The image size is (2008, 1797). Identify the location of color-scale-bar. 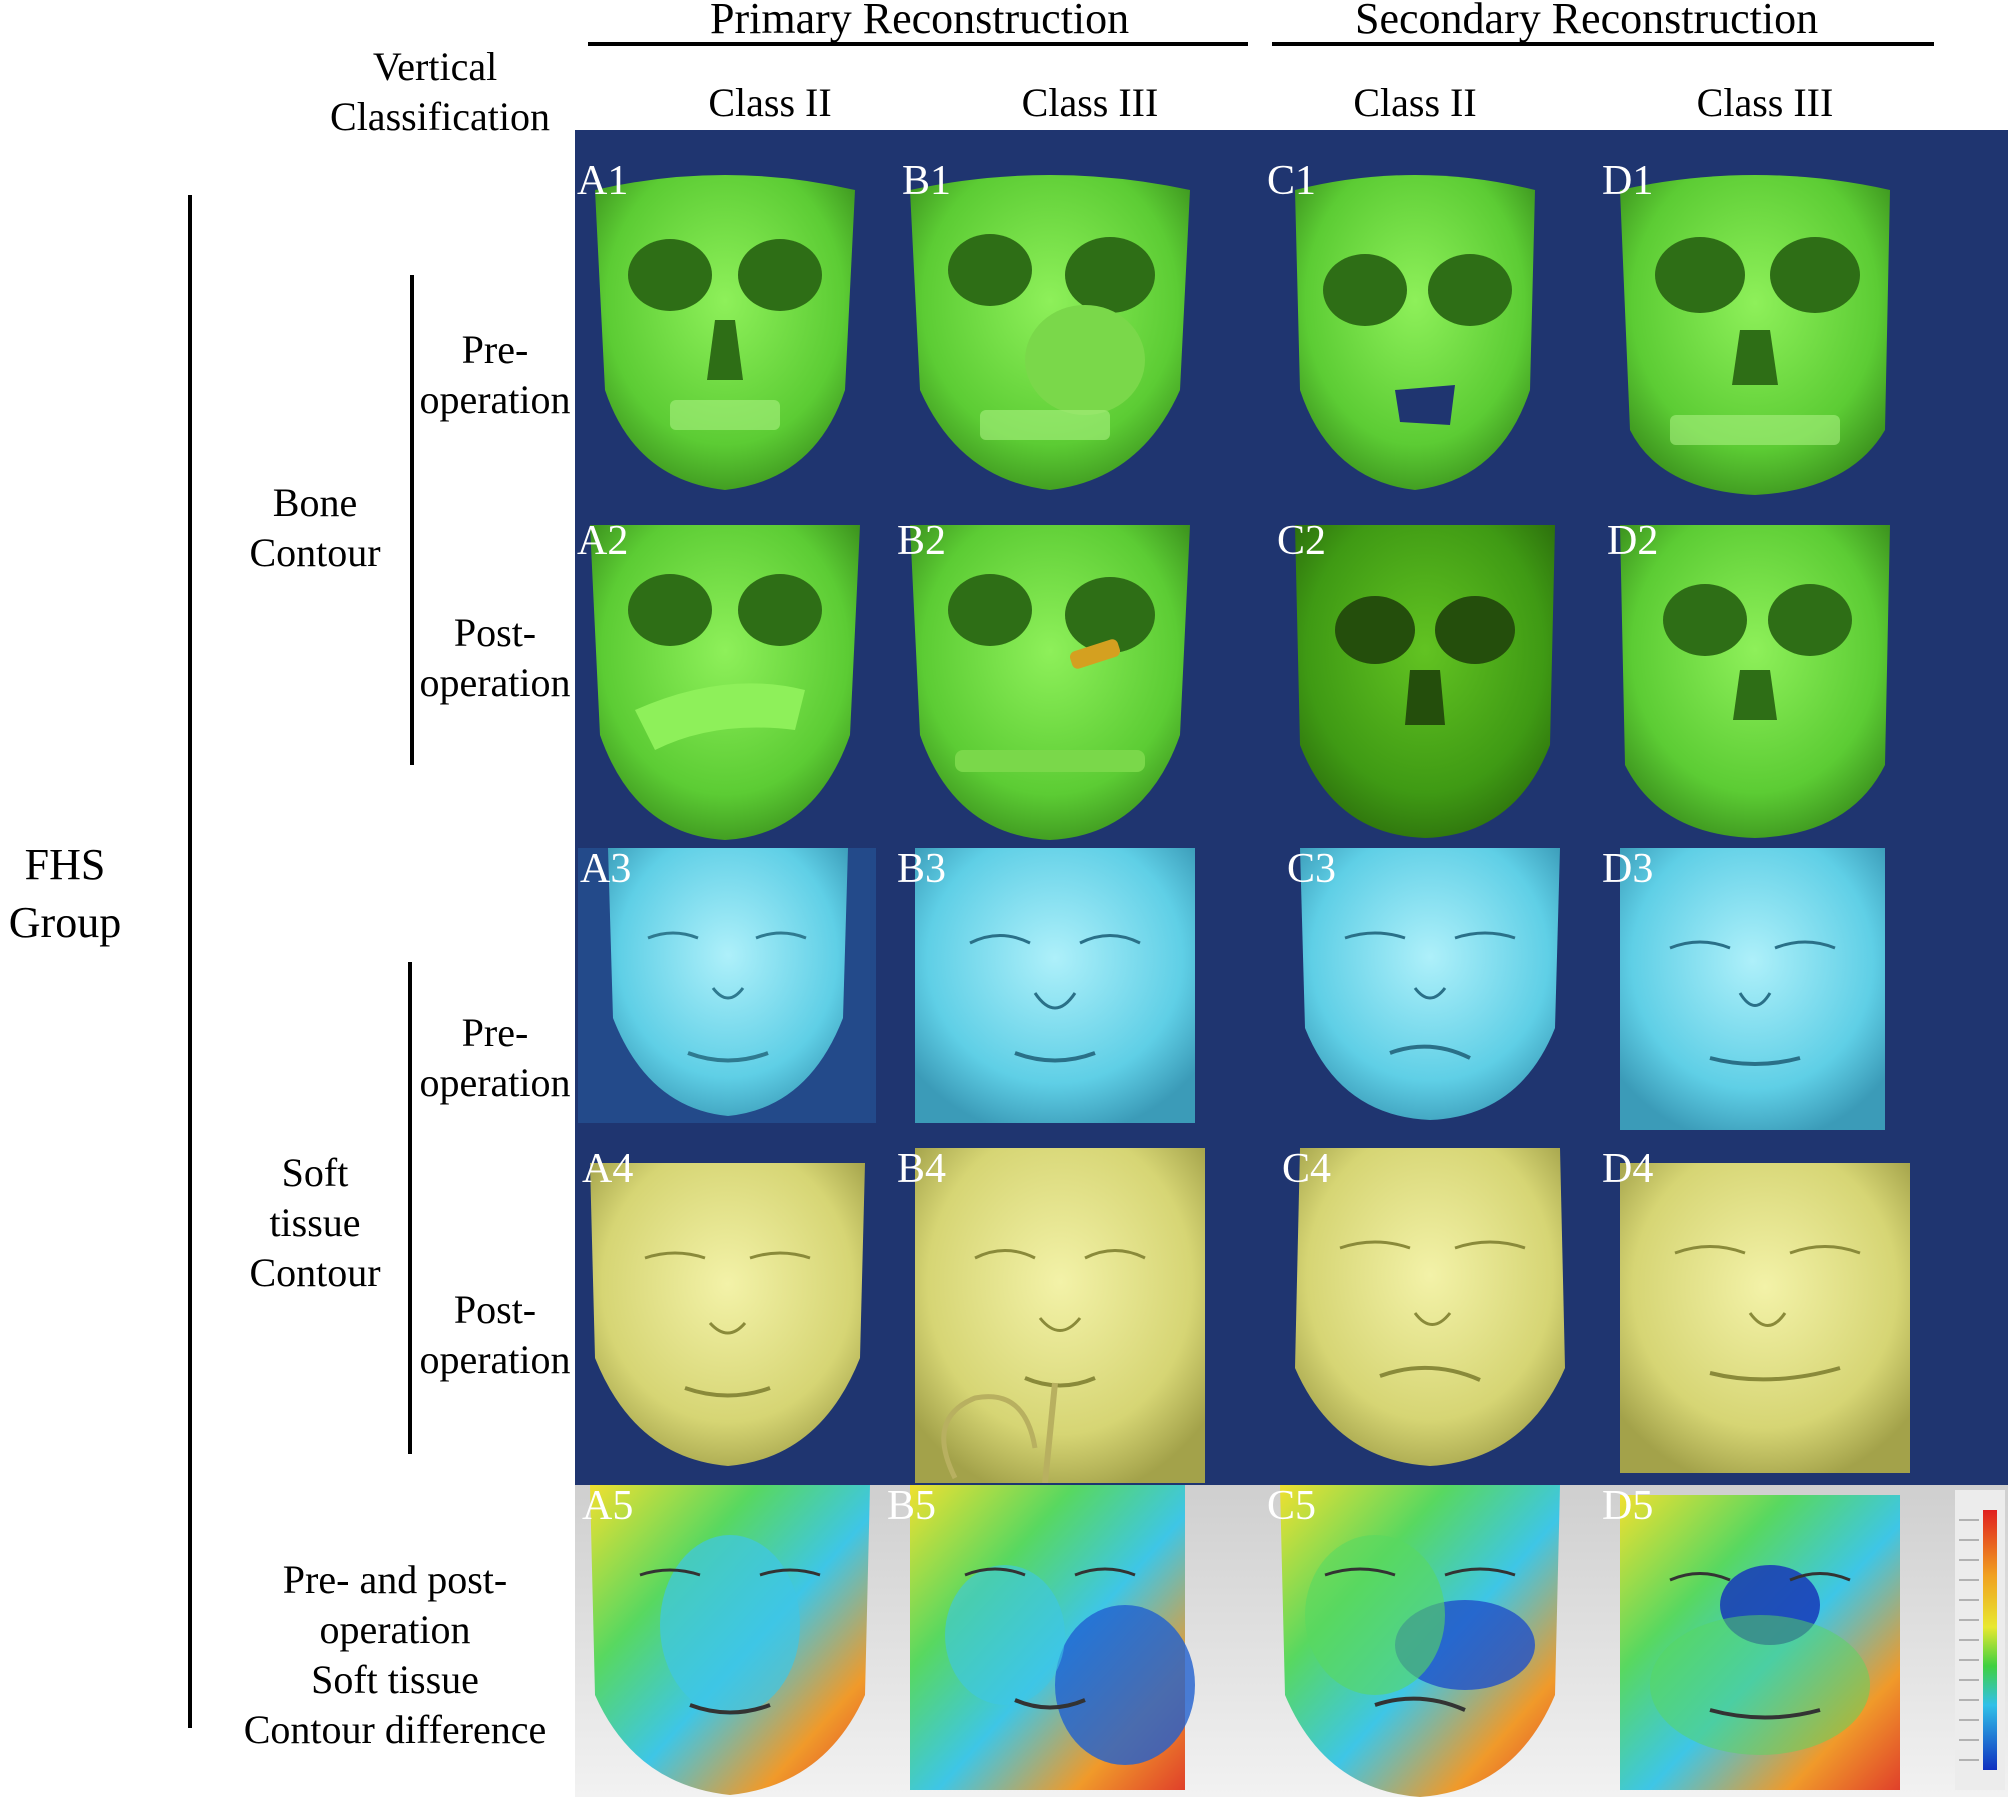
(1980, 1640).